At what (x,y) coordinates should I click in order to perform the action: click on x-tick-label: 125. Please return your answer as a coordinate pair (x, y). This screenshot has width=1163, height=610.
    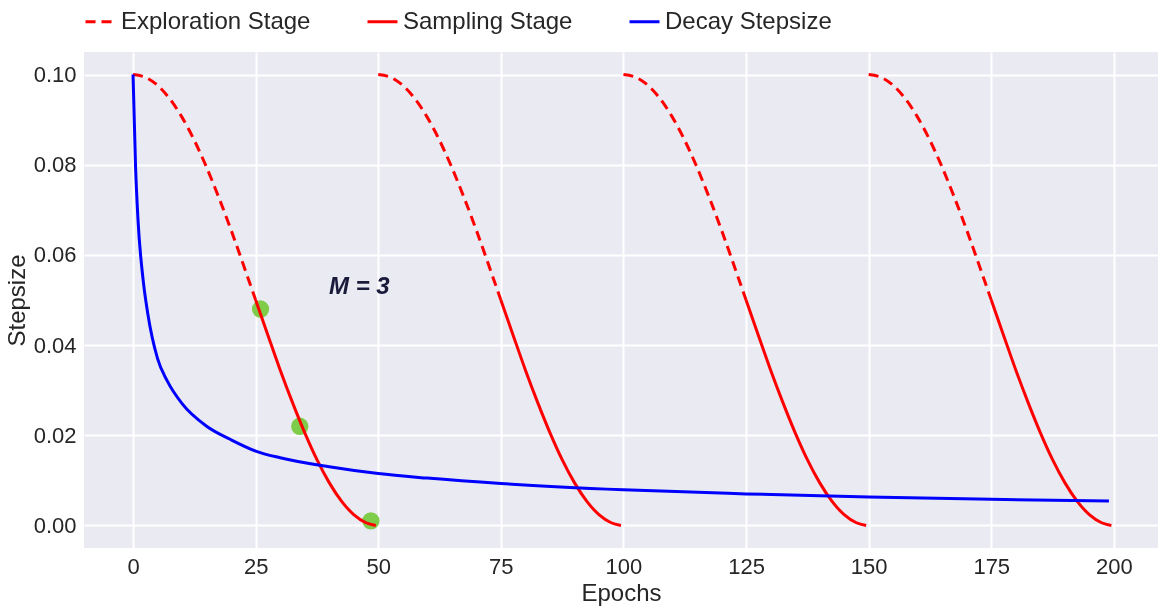
    Looking at the image, I should click on (746, 566).